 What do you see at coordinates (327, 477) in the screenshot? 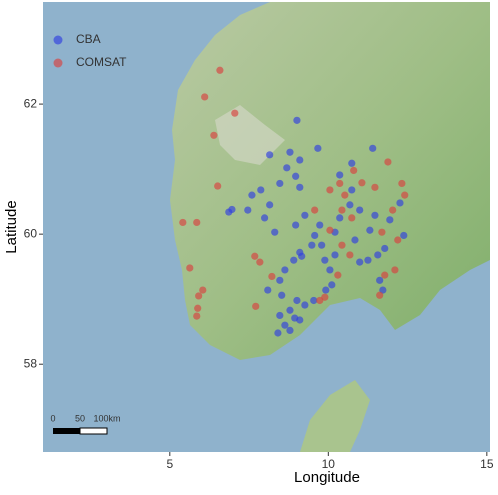
I see `x-axis-label: Longitude` at bounding box center [327, 477].